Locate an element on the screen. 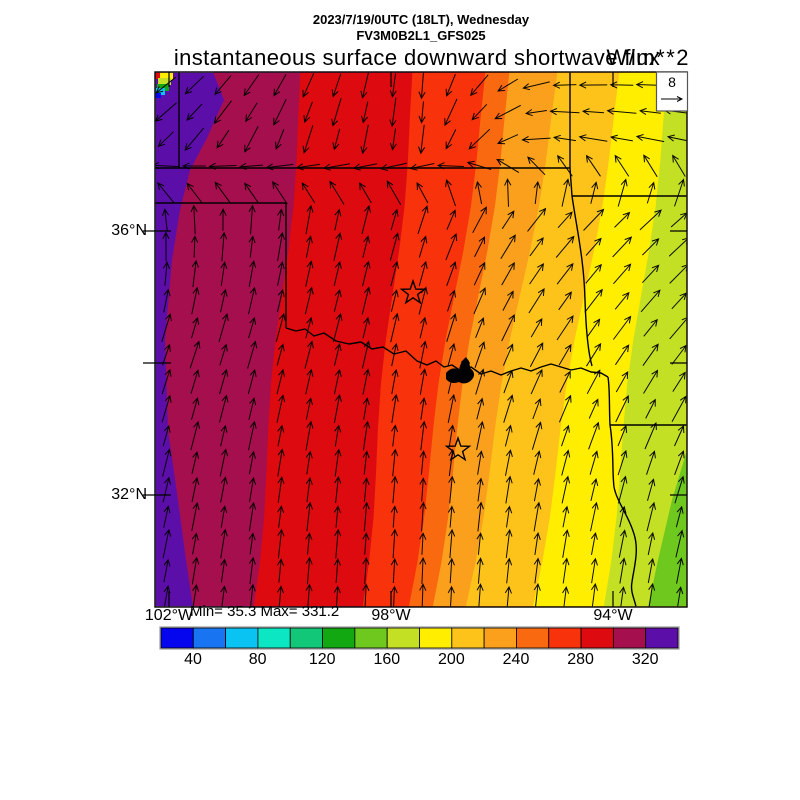 This screenshot has width=800, height=800. lon-label-102w: 102°W is located at coordinates (169, 615).